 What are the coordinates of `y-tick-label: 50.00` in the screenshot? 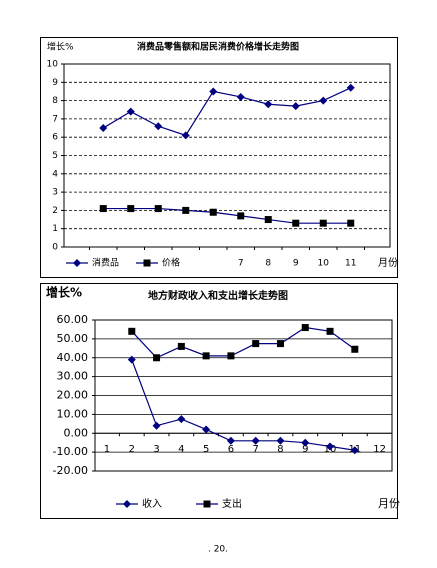 It's located at (73, 338).